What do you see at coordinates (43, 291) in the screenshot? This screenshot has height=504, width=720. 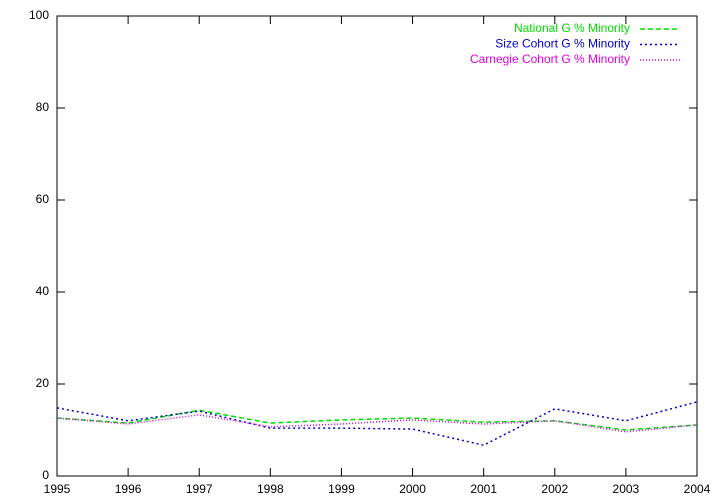 I see `y-tick-label: 40` at bounding box center [43, 291].